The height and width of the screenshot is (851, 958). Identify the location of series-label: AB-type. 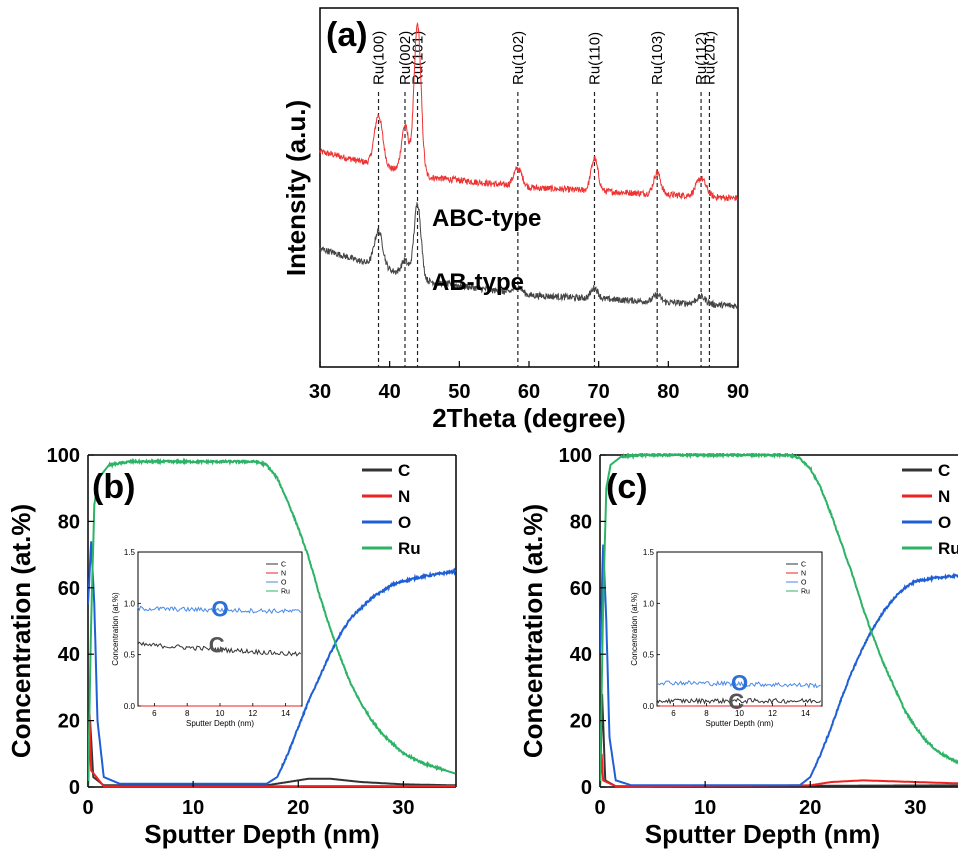
(478, 282).